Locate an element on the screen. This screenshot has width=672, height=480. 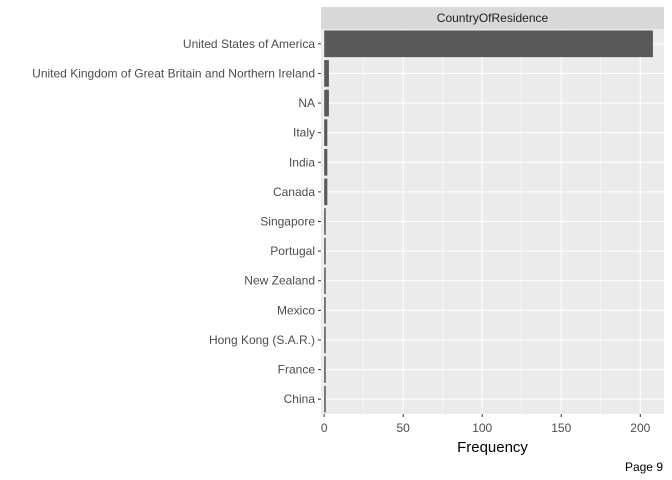
category-label: New Zealand is located at coordinates (279, 281).